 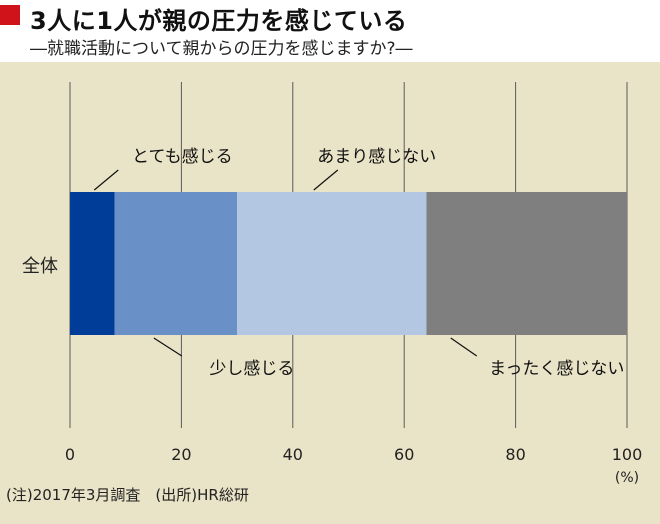 I want to click on x-tick-label: 20, so click(x=181, y=454).